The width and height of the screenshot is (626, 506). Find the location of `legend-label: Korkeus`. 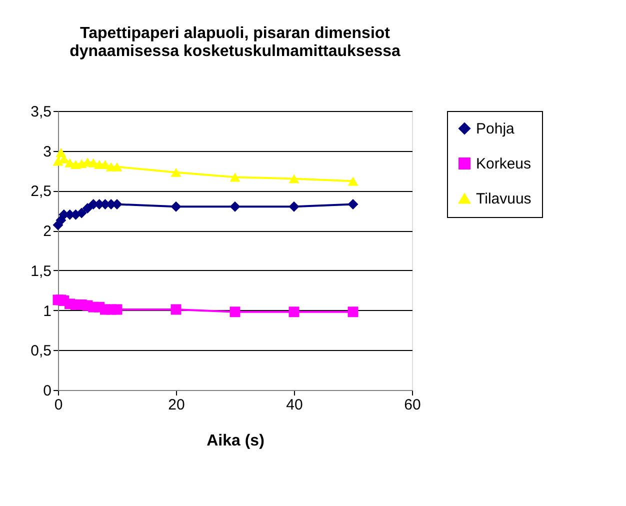

legend-label: Korkeus is located at coordinates (504, 164).